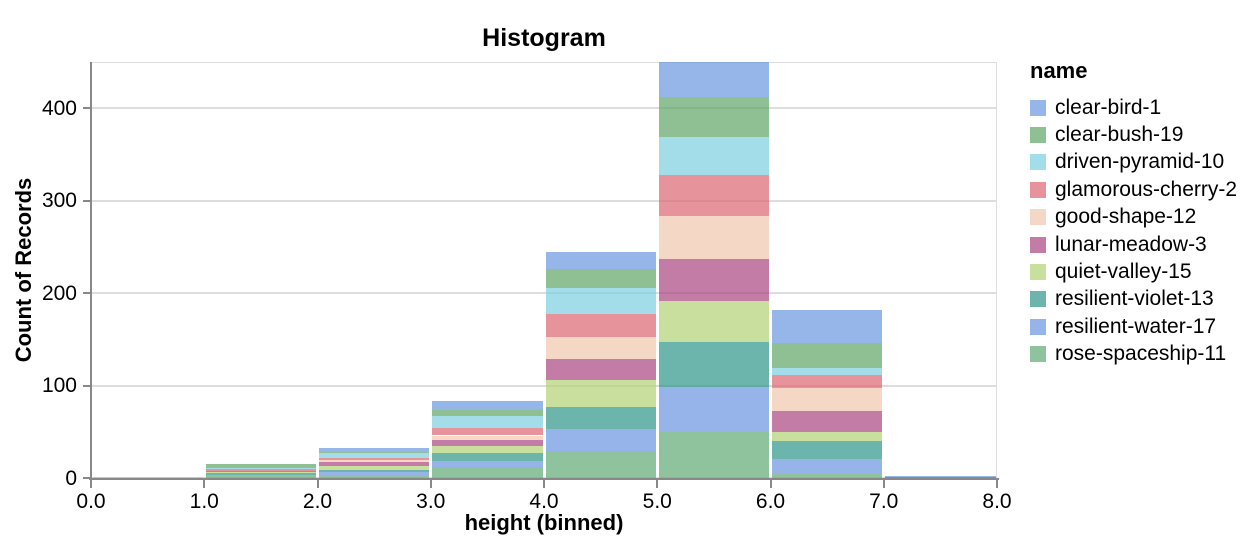  I want to click on x-tick-label: 3.0, so click(431, 501).